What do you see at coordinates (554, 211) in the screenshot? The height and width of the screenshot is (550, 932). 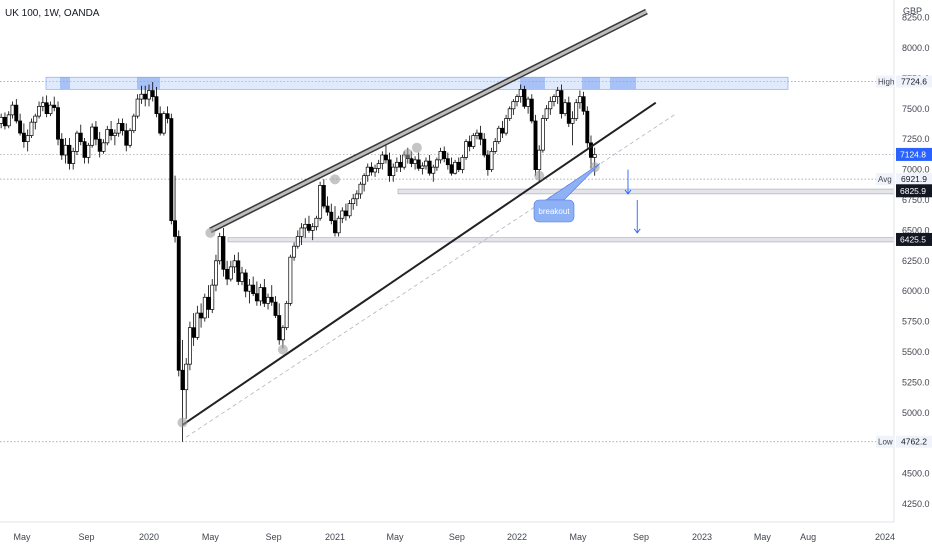 I see `breakout-box` at bounding box center [554, 211].